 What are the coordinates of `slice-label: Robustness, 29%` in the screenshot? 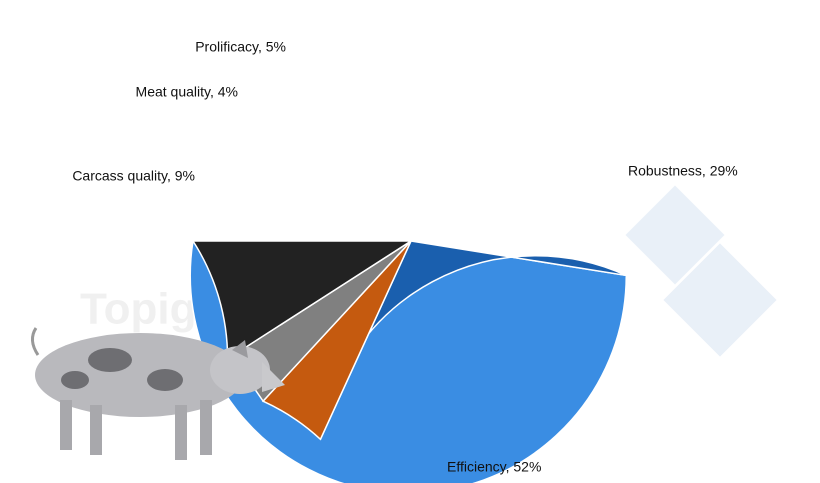 It's located at (683, 171).